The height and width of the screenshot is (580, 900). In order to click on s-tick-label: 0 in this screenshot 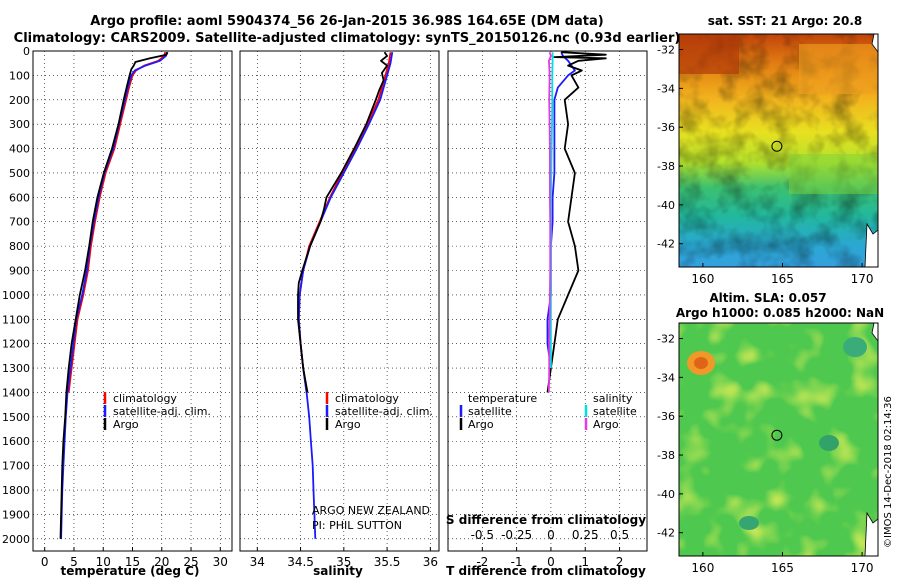, I will do `click(551, 535)`.